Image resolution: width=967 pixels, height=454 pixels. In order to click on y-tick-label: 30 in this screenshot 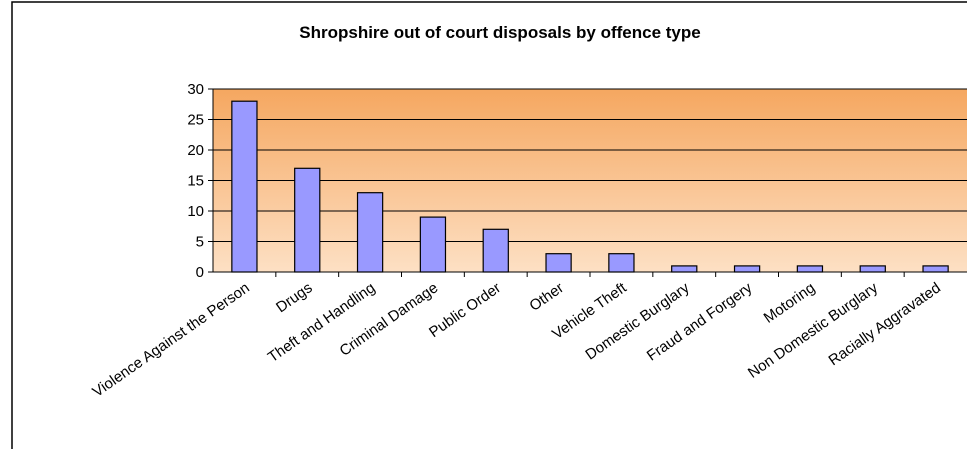, I will do `click(195, 89)`.